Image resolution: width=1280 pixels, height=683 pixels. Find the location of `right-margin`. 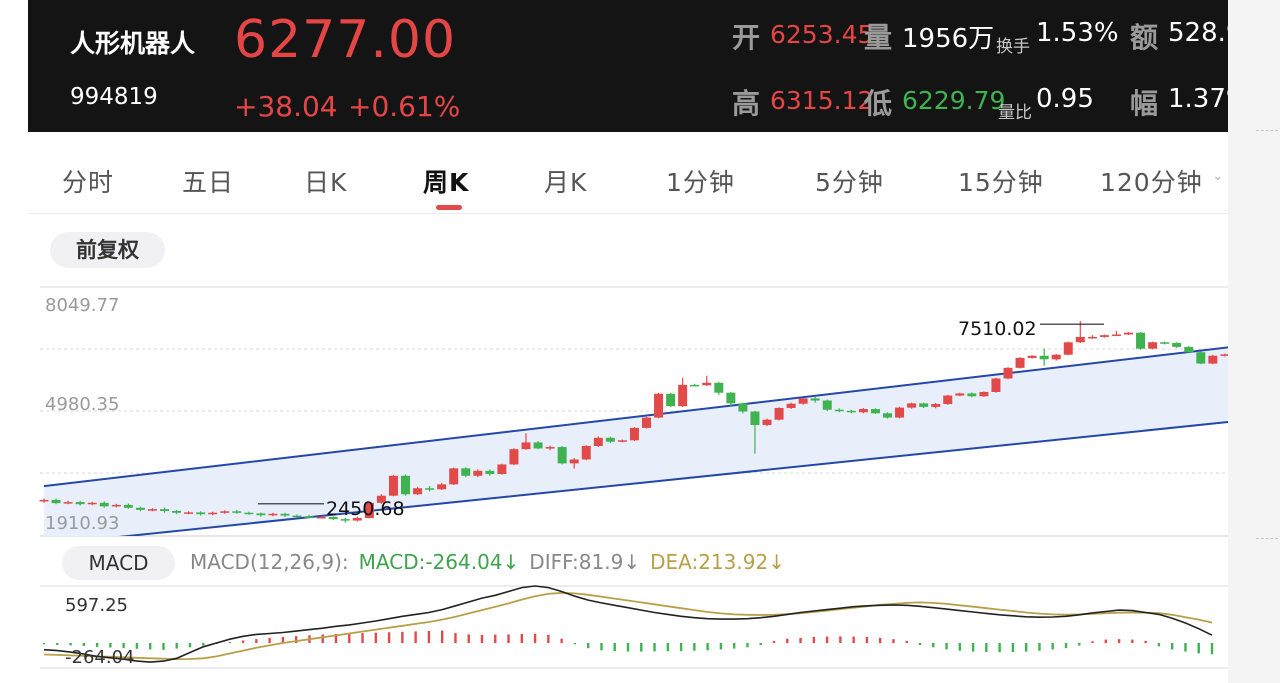

right-margin is located at coordinates (1254, 341).